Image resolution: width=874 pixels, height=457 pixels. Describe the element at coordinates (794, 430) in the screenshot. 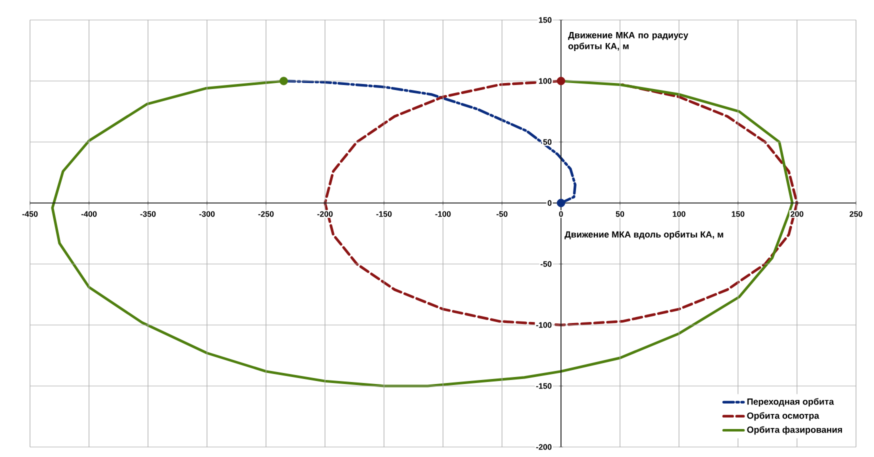

I see `legend-label: Орбита фазирования` at that location.